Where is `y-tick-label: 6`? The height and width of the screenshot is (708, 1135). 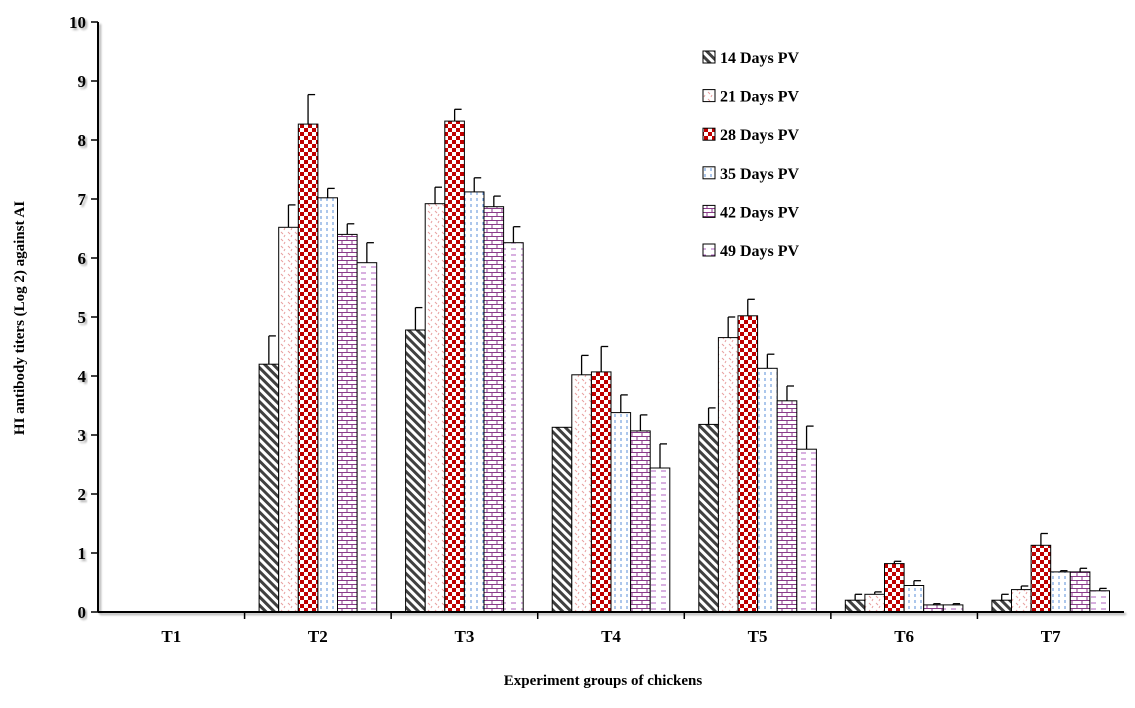 y-tick-label: 6 is located at coordinates (82, 258).